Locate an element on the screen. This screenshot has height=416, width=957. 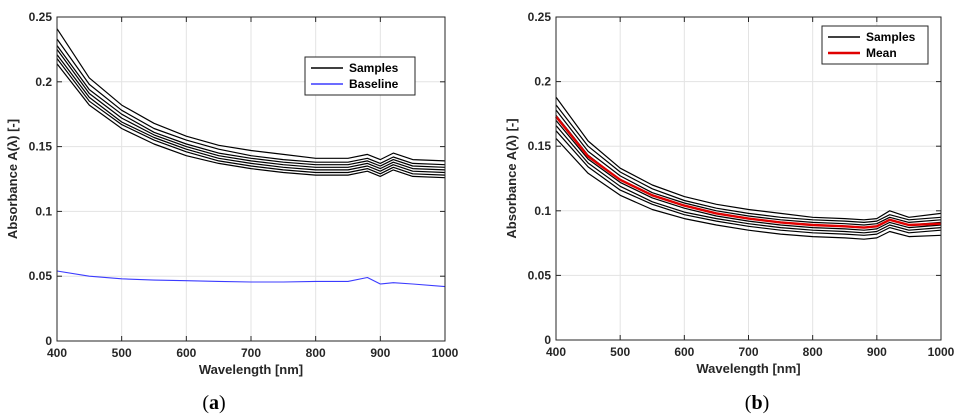
chart-0-x-tick-label: 1000 is located at coordinates (445, 353).